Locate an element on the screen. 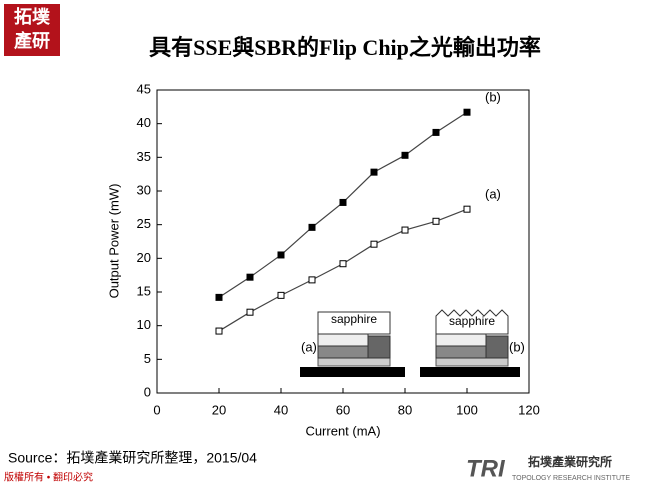 This screenshot has height=485, width=650. brand-name: 拓墣產業研究所 is located at coordinates (570, 461).